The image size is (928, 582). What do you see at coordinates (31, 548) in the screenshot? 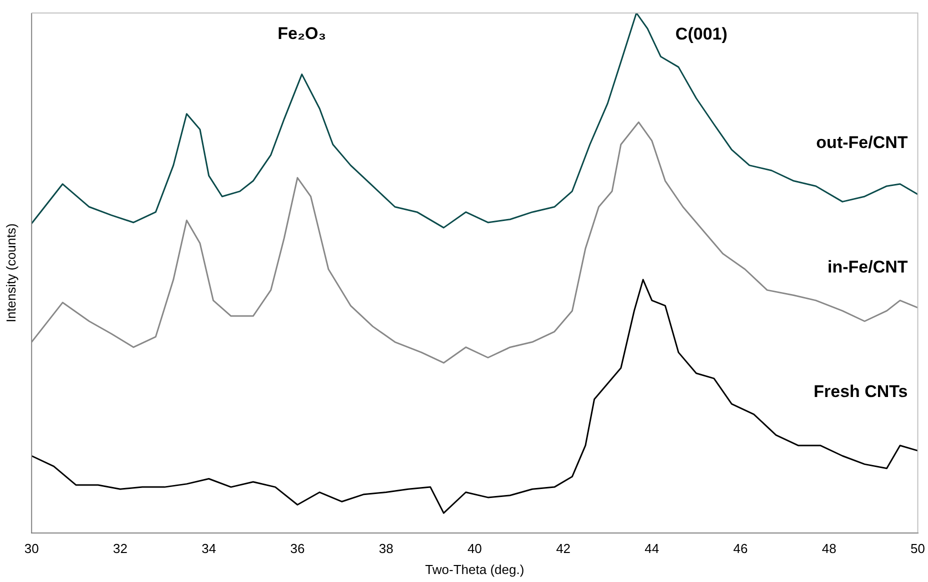
I see `x-tick-label: 30` at bounding box center [31, 548].